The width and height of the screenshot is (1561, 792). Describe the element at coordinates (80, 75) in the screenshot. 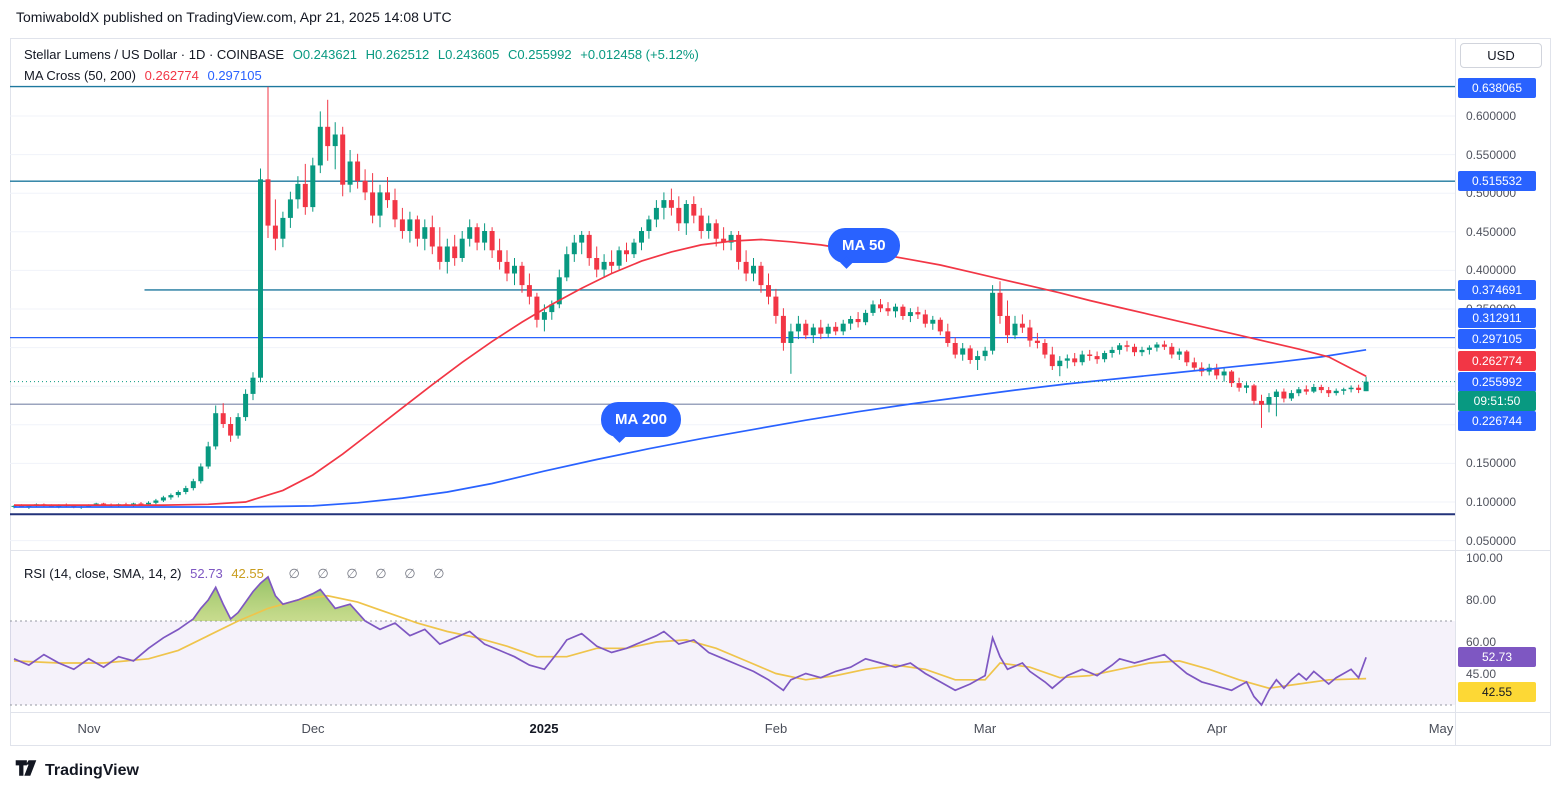

I see `ma-cross-label: MA Cross (50, 200)` at that location.